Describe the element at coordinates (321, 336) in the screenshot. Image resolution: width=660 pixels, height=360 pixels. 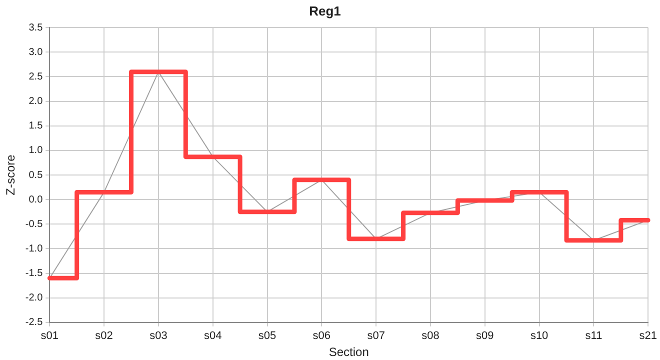
I see `x-tick-label: s06` at that location.